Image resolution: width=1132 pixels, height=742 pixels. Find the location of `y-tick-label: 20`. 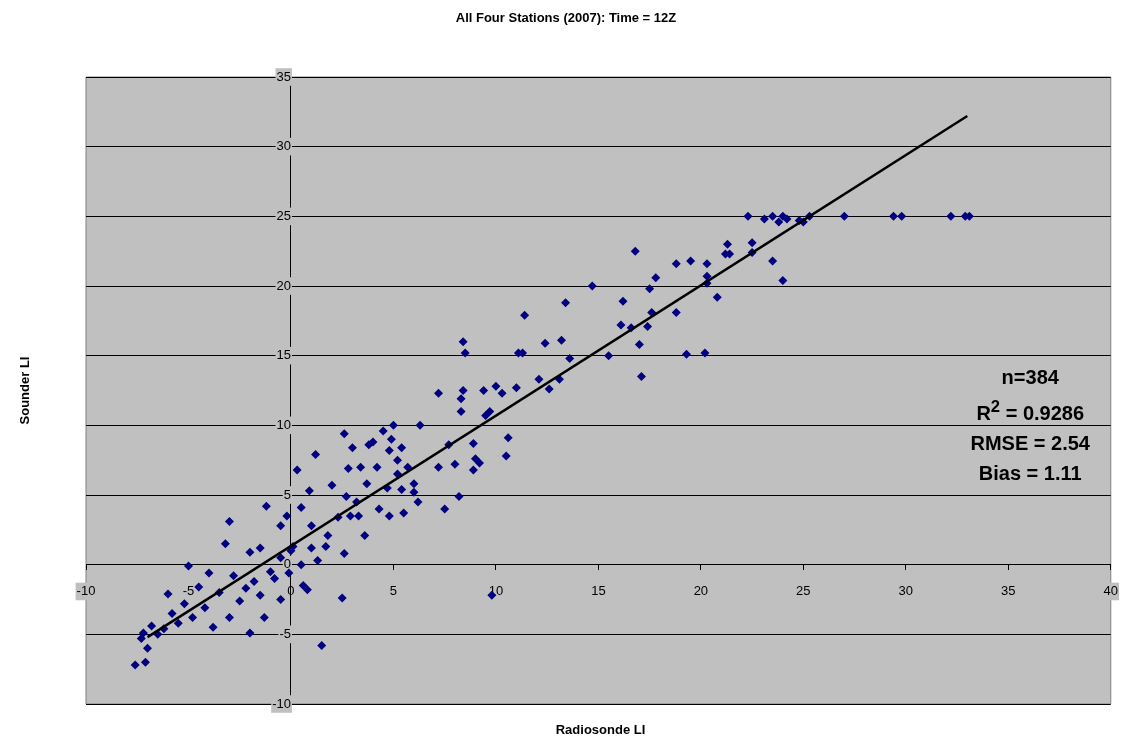

y-tick-label: 20 is located at coordinates (283, 285).